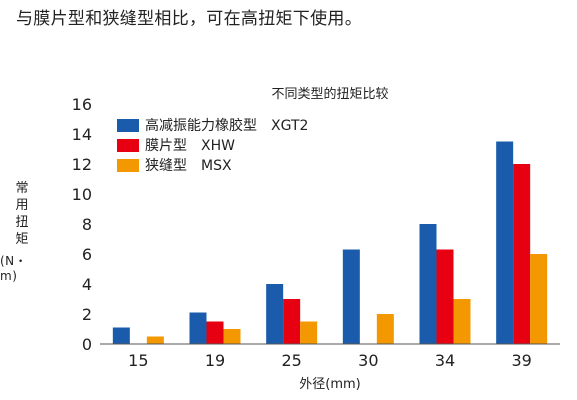 The height and width of the screenshot is (400, 577). What do you see at coordinates (82, 104) in the screenshot?
I see `y-tick-label: 16` at bounding box center [82, 104].